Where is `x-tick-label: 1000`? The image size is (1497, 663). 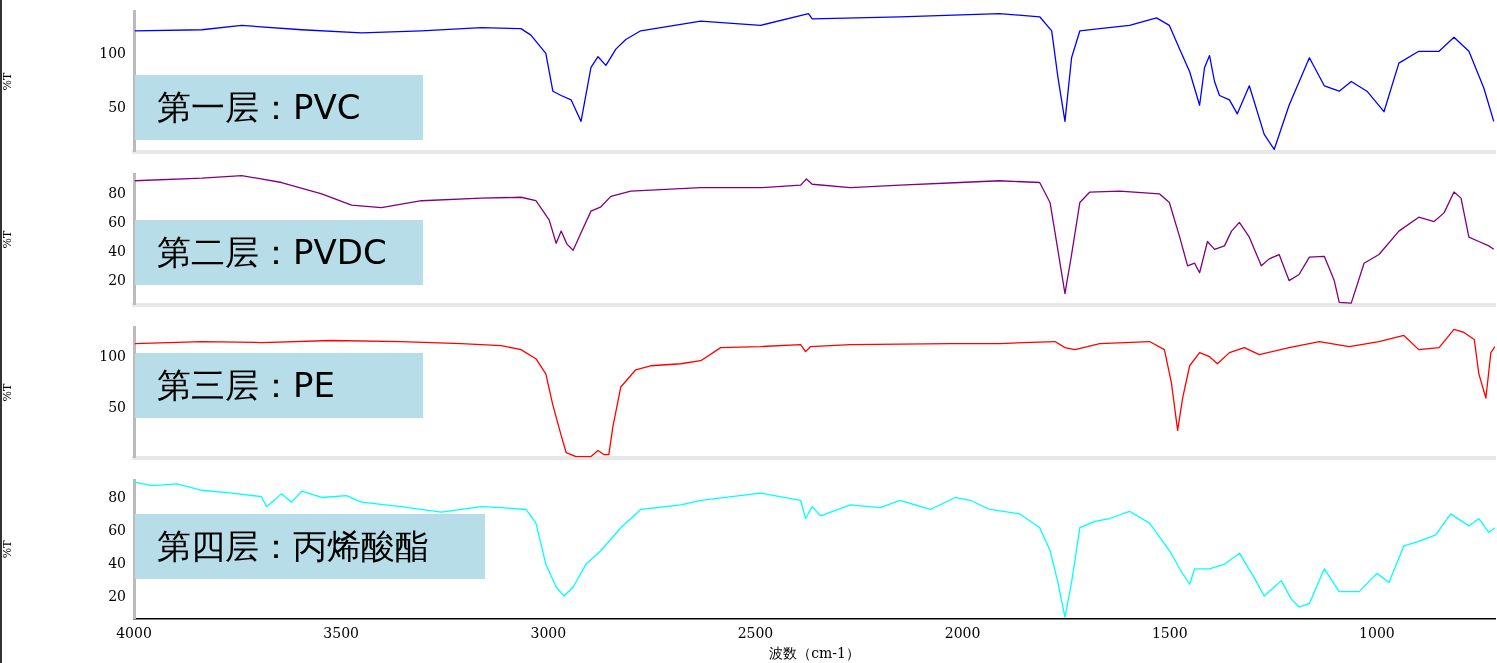
x-tick-label: 1000 is located at coordinates (1377, 633).